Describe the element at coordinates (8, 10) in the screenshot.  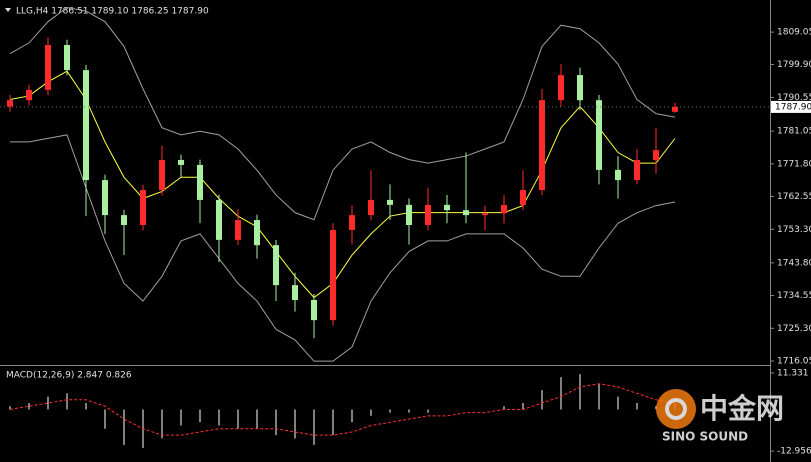
I see `panel-icon` at that location.